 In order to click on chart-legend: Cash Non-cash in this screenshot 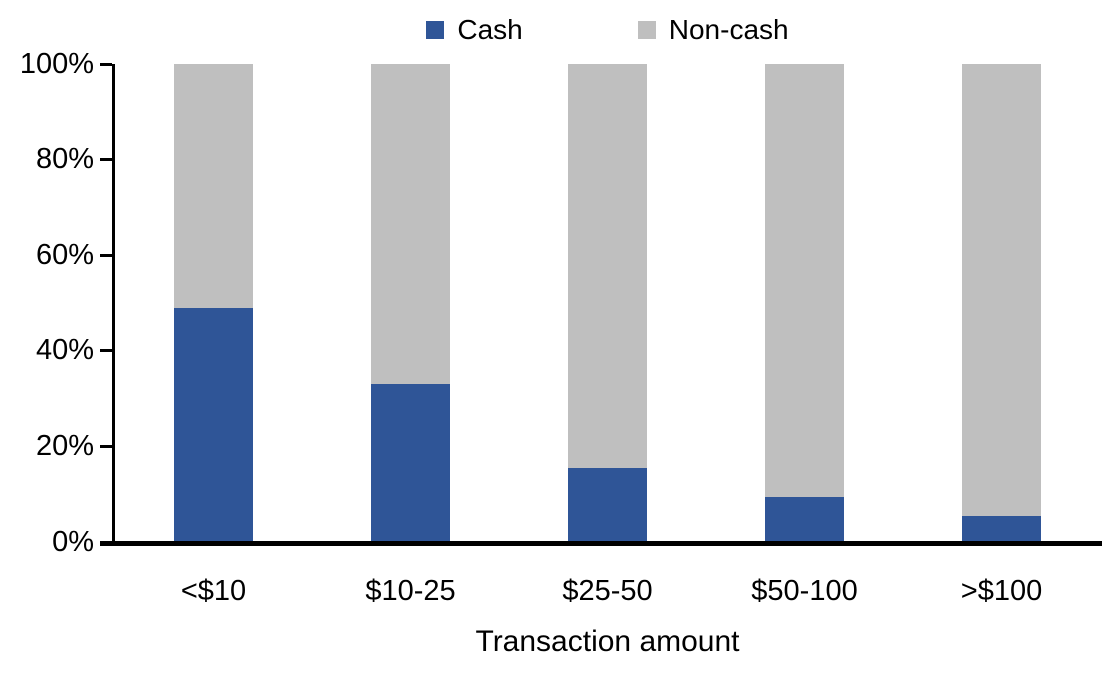, I will do `click(607, 30)`.